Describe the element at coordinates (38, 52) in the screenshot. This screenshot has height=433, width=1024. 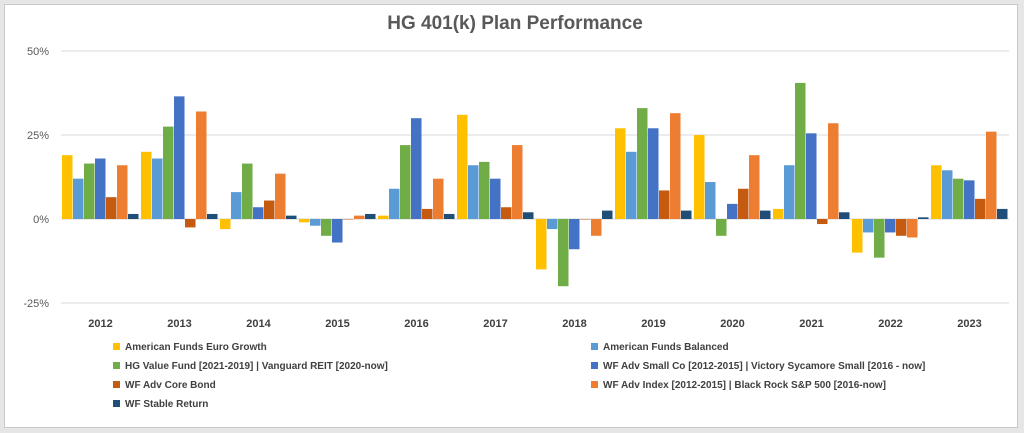
I see `y-tick-label: 50%` at that location.